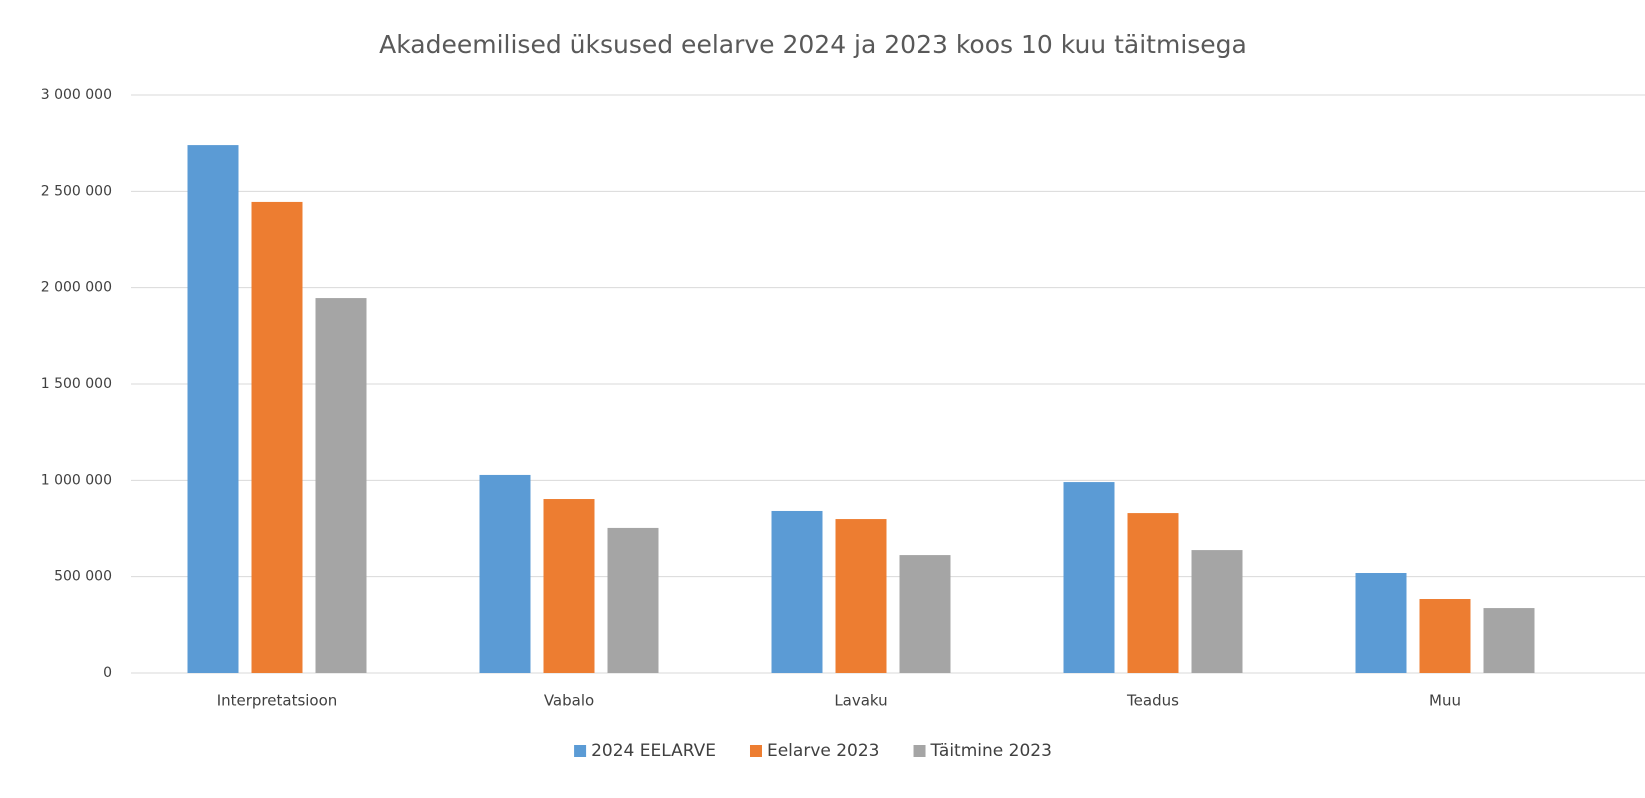 This screenshot has height=798, width=1645. I want to click on x-tick-label: Interpretatsioon, so click(277, 701).